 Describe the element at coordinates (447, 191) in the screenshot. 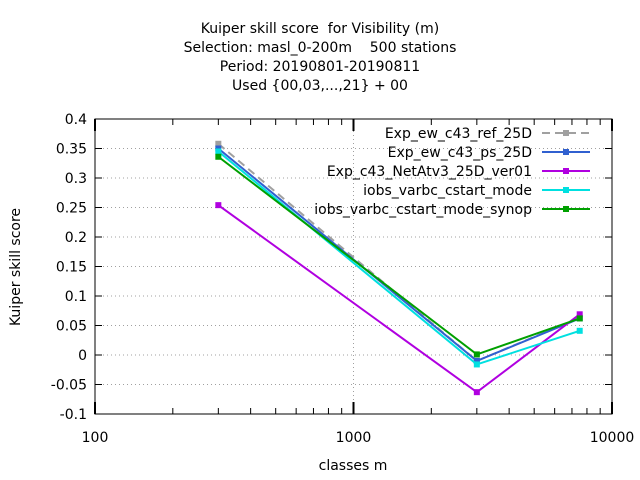

I see `legend-label: iobs_varbc_cstart_mode` at that location.